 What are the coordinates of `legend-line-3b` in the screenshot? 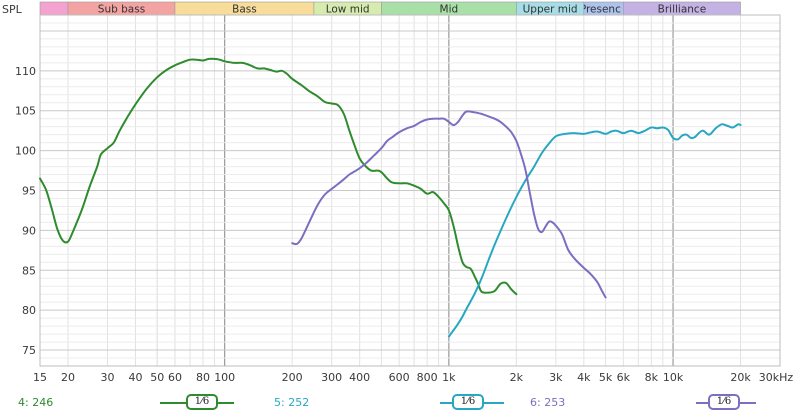 It's located at (748, 403).